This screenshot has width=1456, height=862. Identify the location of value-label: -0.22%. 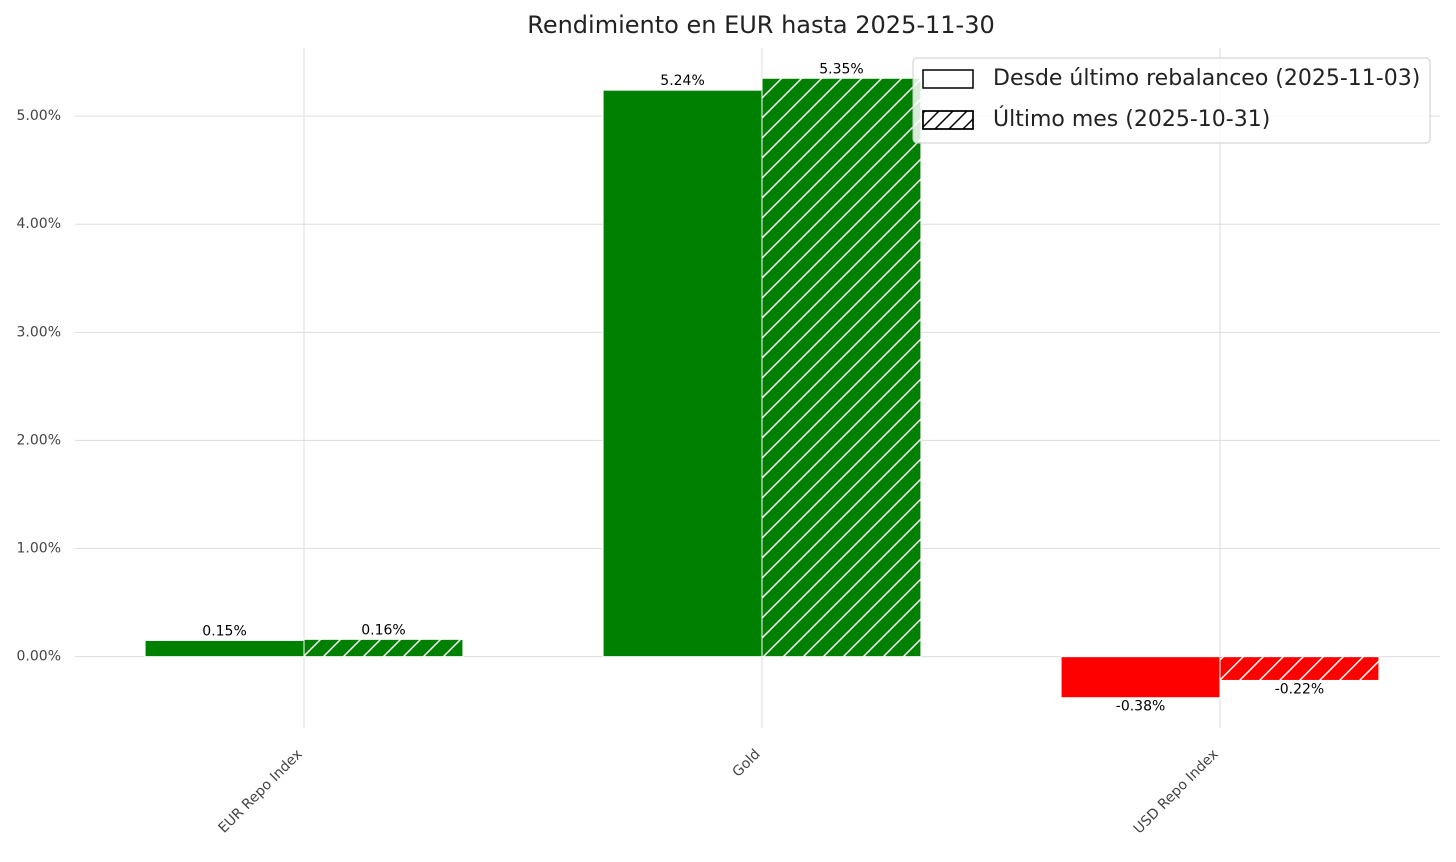
(1300, 689).